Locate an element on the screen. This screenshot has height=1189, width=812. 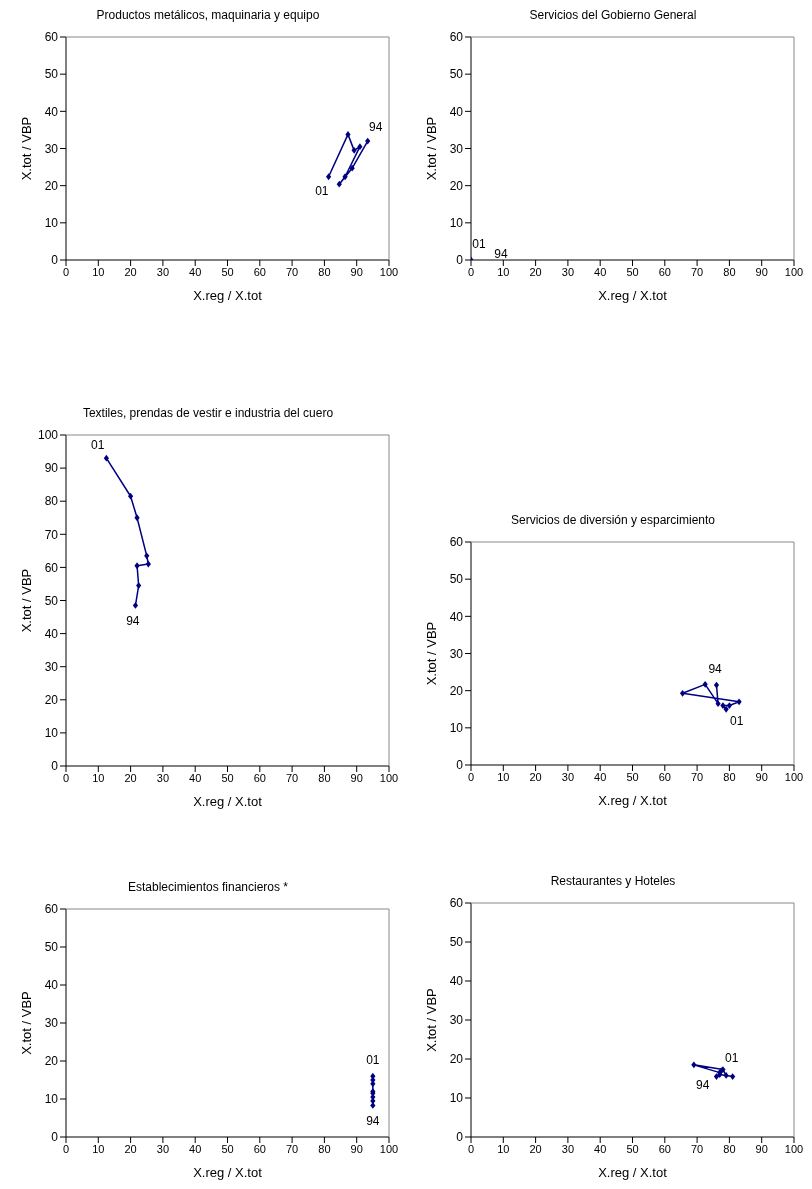
chart-title: Restaurantes y Hoteles is located at coordinates (613, 882).